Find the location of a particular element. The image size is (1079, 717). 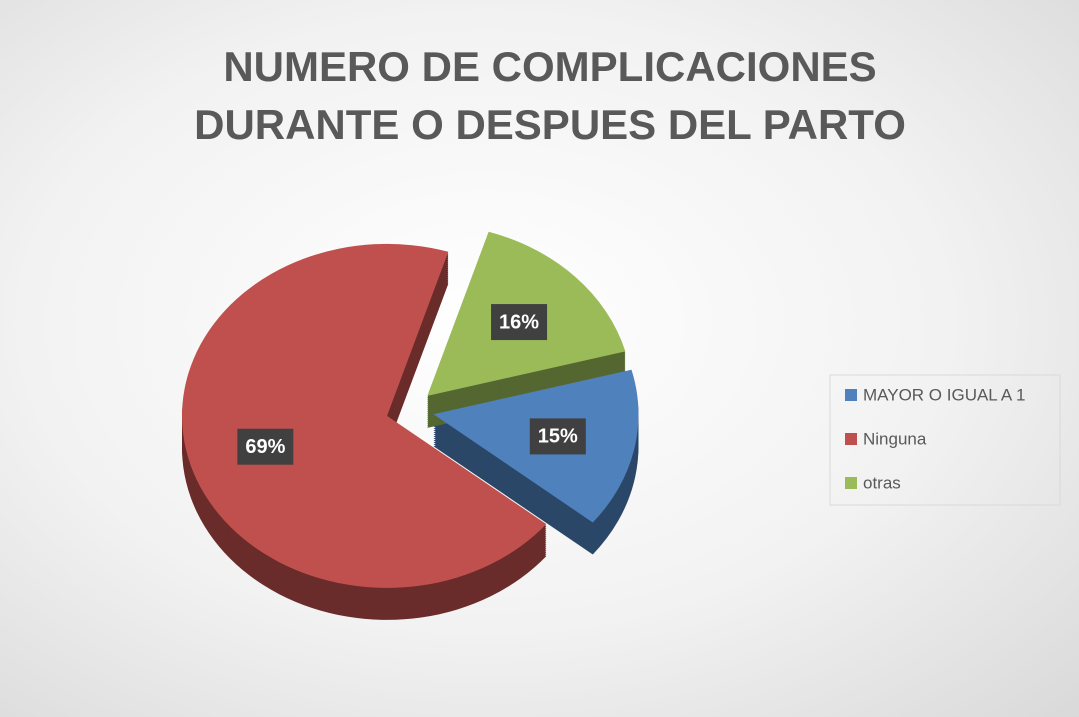

legend-label: Ninguna is located at coordinates (895, 438).